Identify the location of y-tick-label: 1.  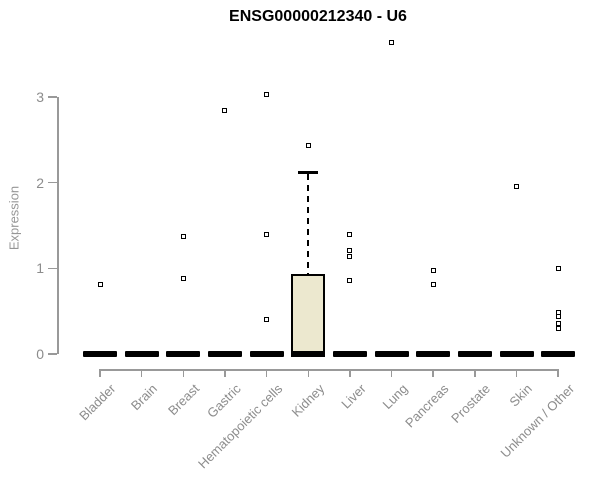
(40, 268).